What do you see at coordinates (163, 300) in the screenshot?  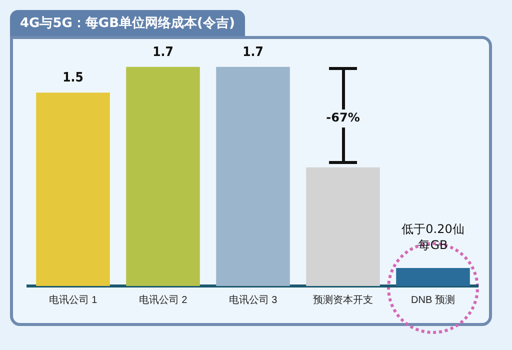 I see `x-tick-label: 电讯公司 2` at bounding box center [163, 300].